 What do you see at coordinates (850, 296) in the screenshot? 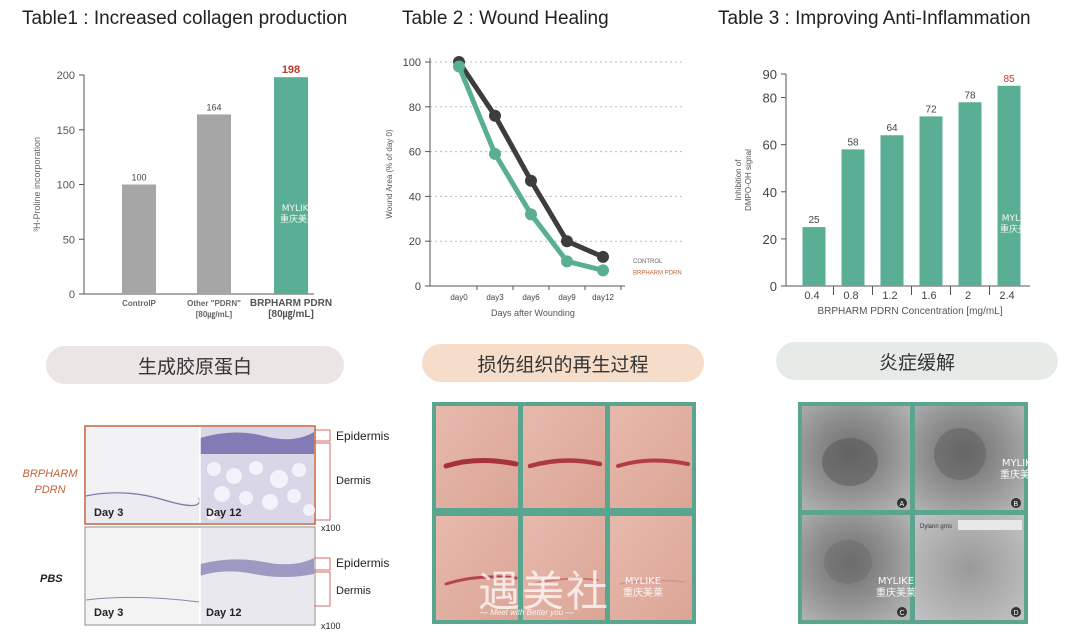
I see `x-tick-label: 0.8` at bounding box center [850, 296].